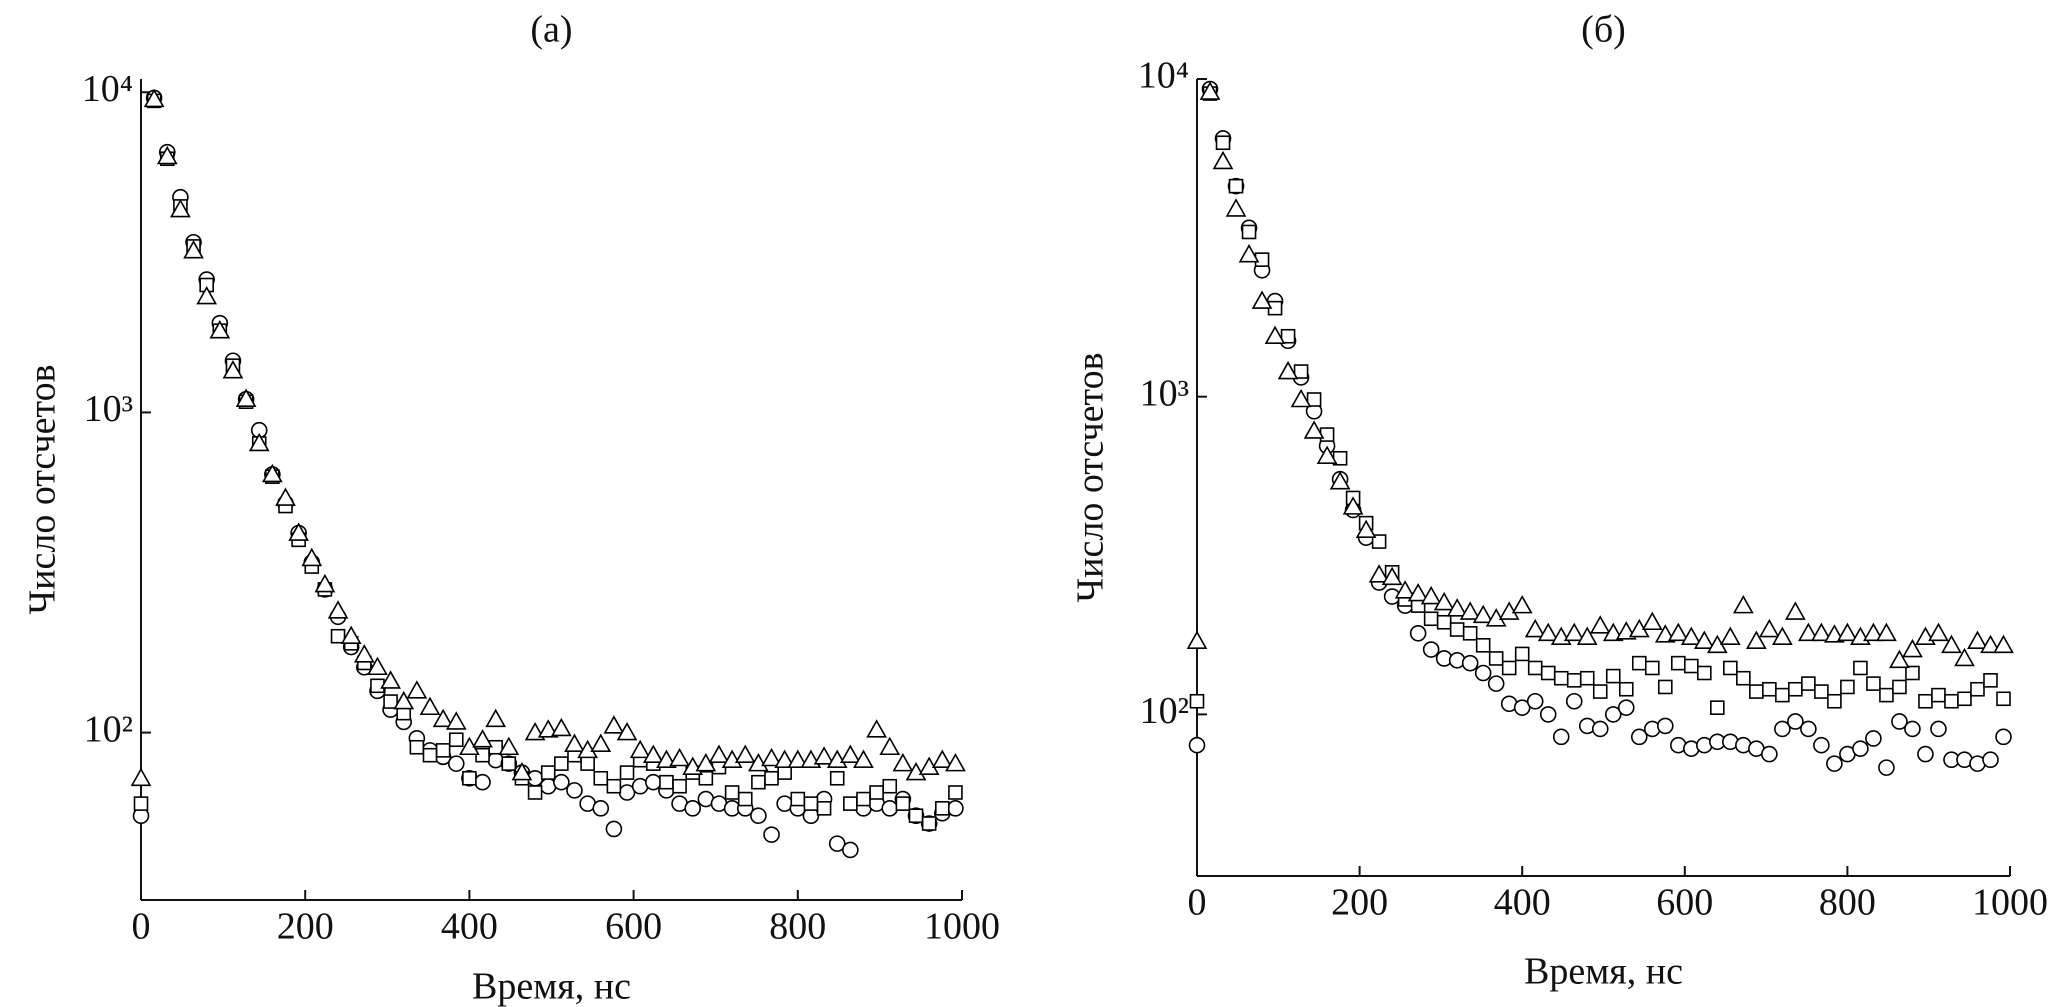  I want to click on y-axis-label: Число отсчетов, so click(1091, 477).